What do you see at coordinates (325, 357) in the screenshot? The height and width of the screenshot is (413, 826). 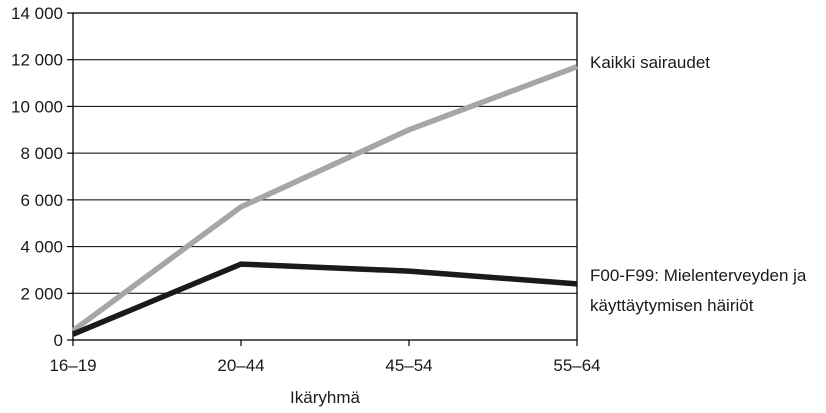 I see `x-axis-ticks: 16–19 20–44 45–54 55–64` at bounding box center [325, 357].